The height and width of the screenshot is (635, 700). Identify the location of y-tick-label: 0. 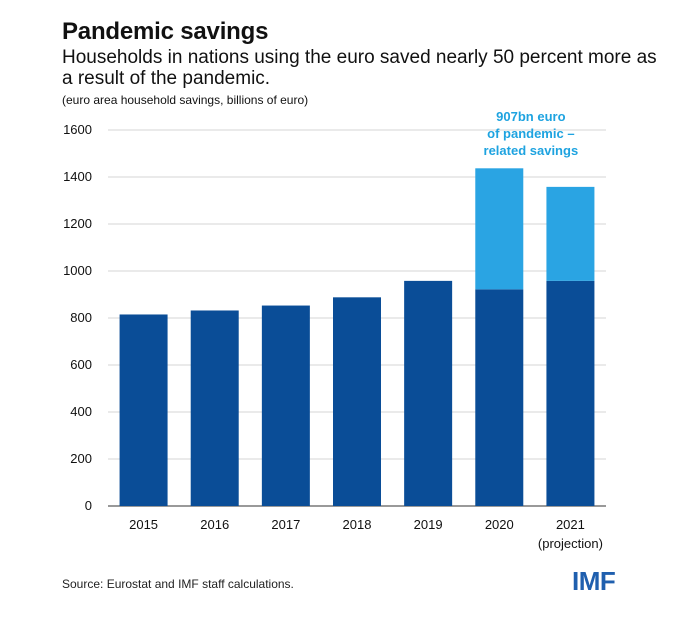
(88, 505).